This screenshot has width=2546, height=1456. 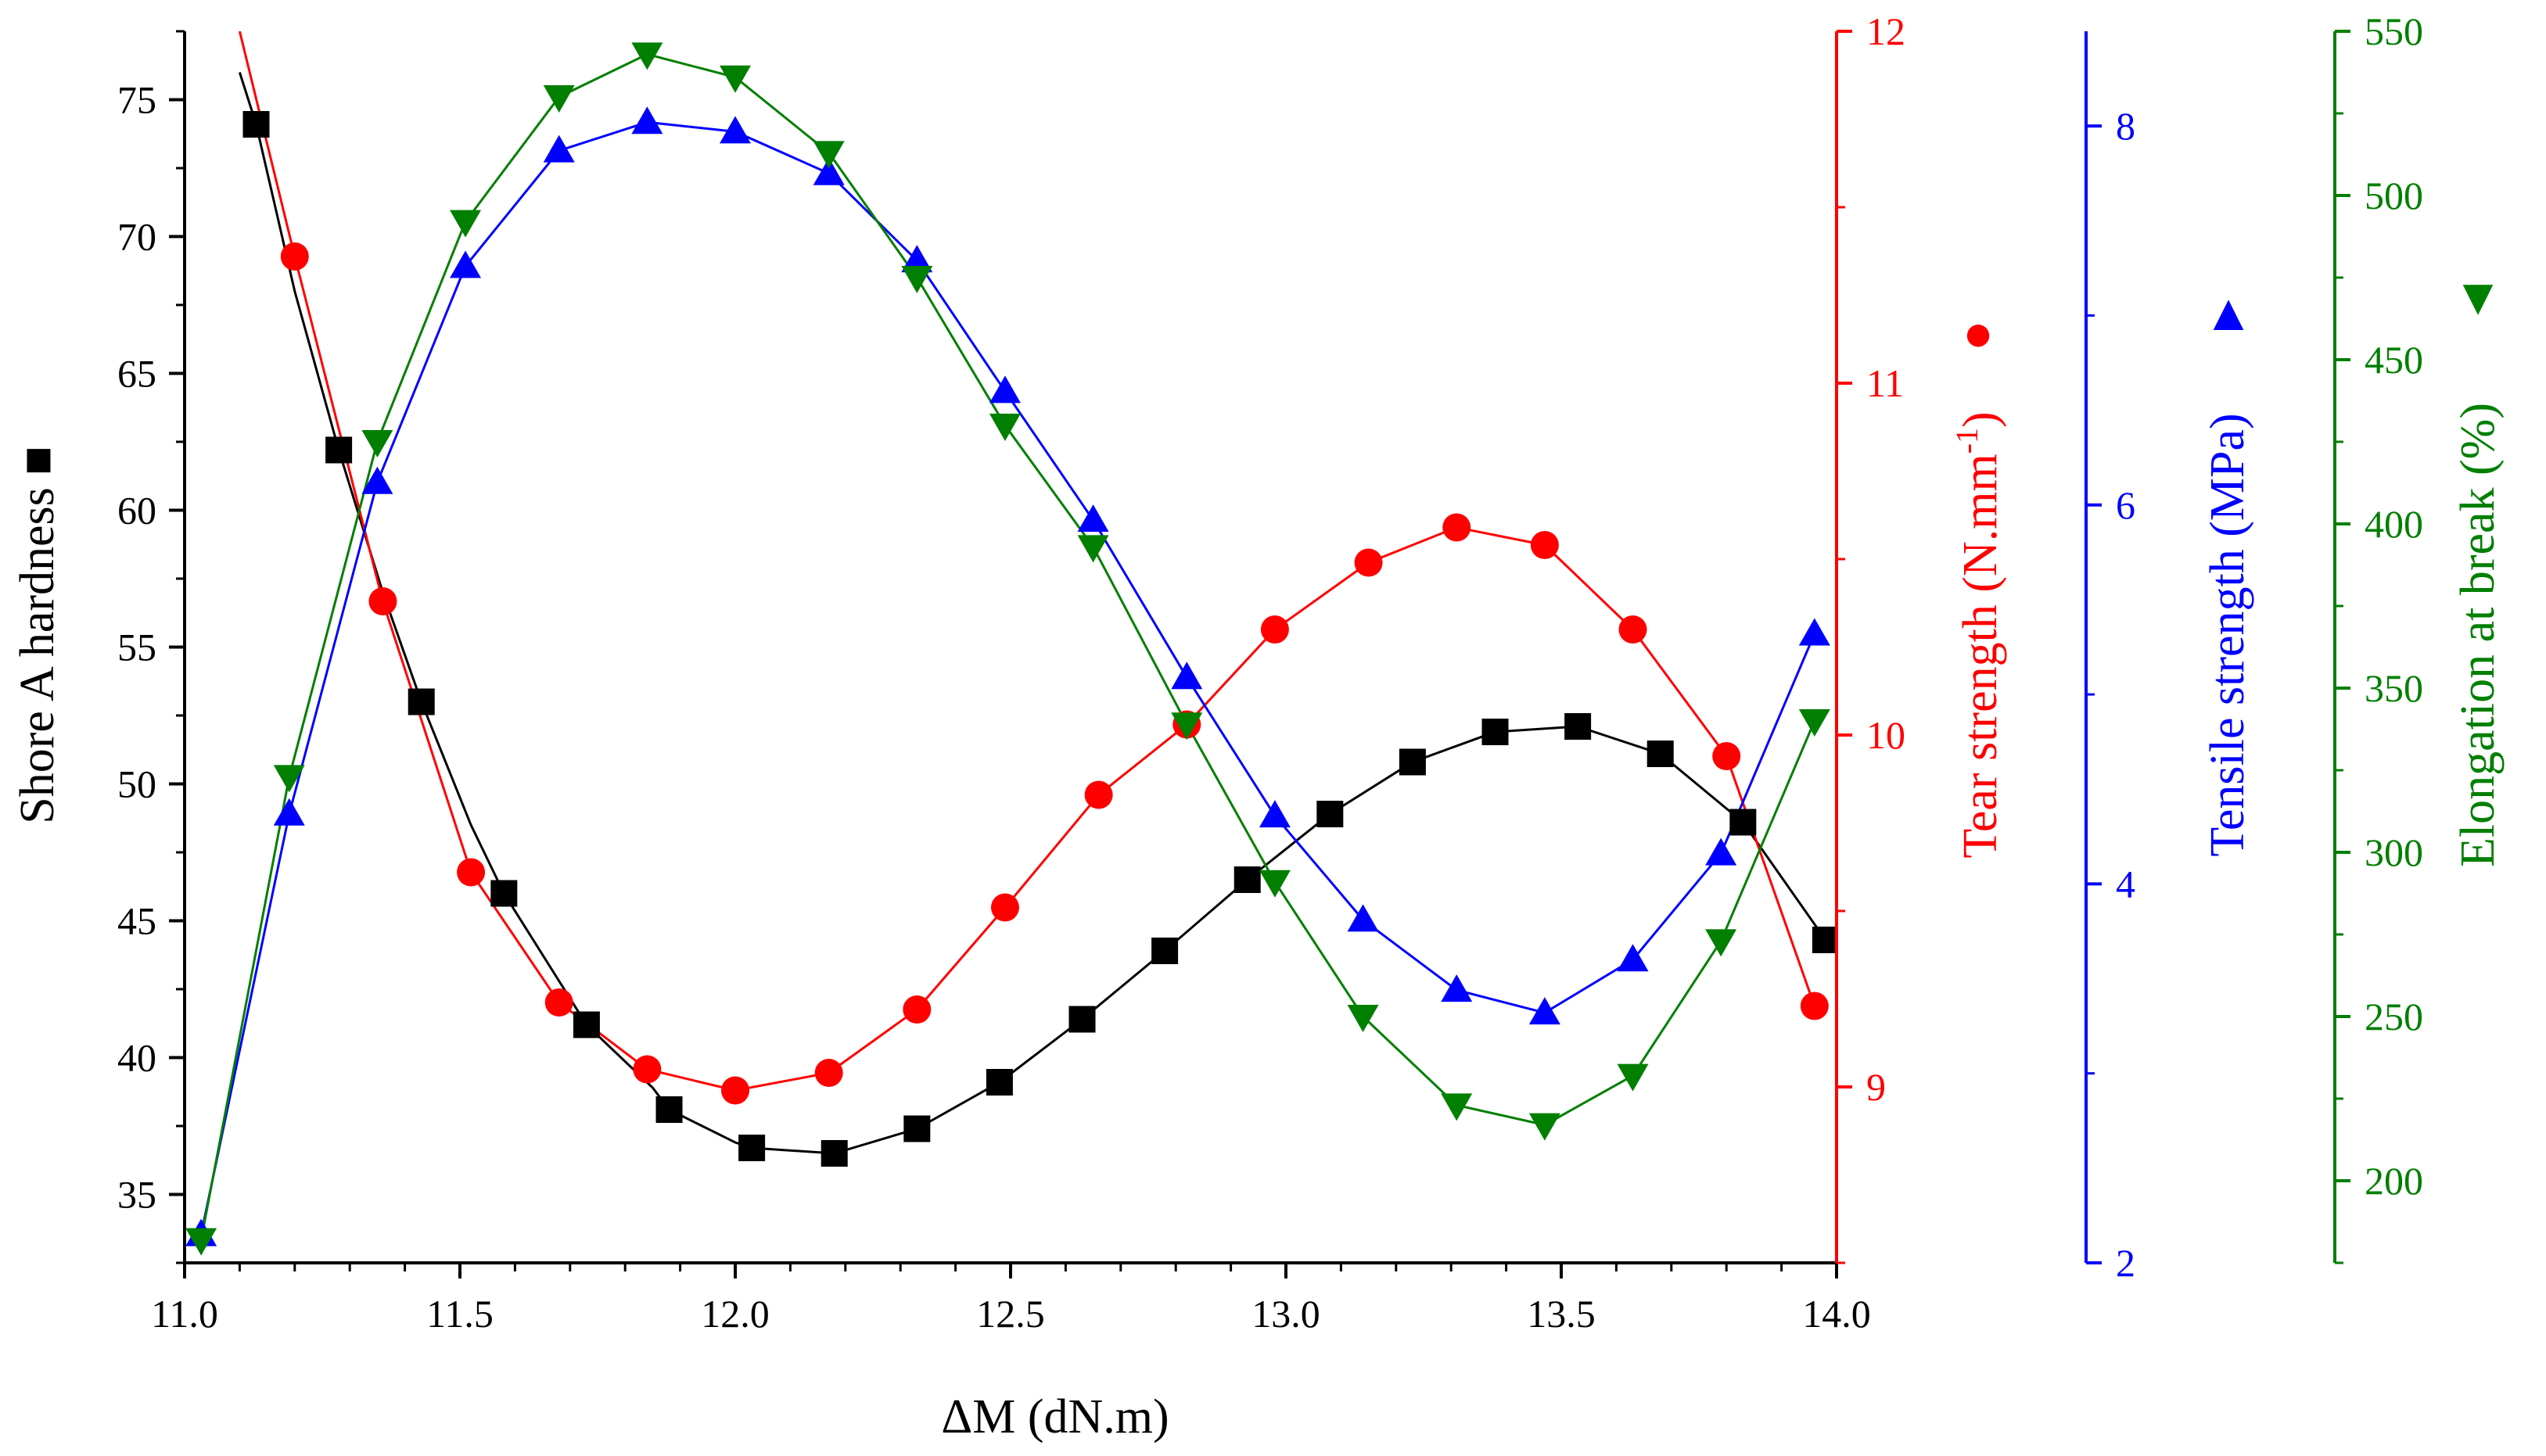 What do you see at coordinates (38, 655) in the screenshot?
I see `hardness-axis-label: Shore A hardness` at bounding box center [38, 655].